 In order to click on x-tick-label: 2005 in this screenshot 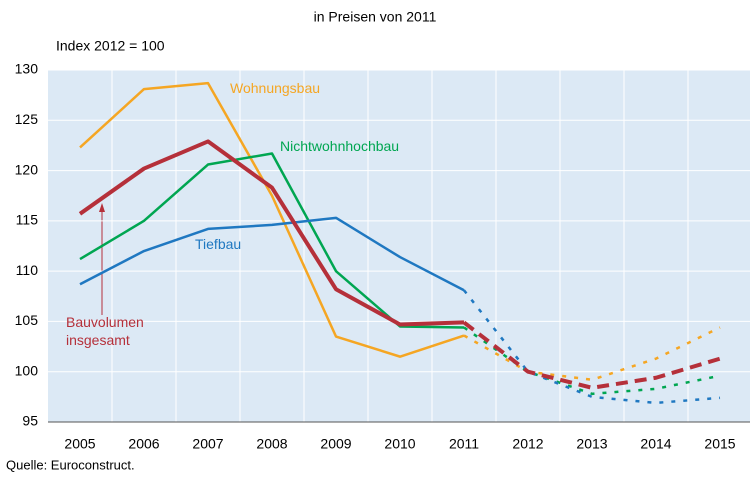, I will do `click(79, 444)`.